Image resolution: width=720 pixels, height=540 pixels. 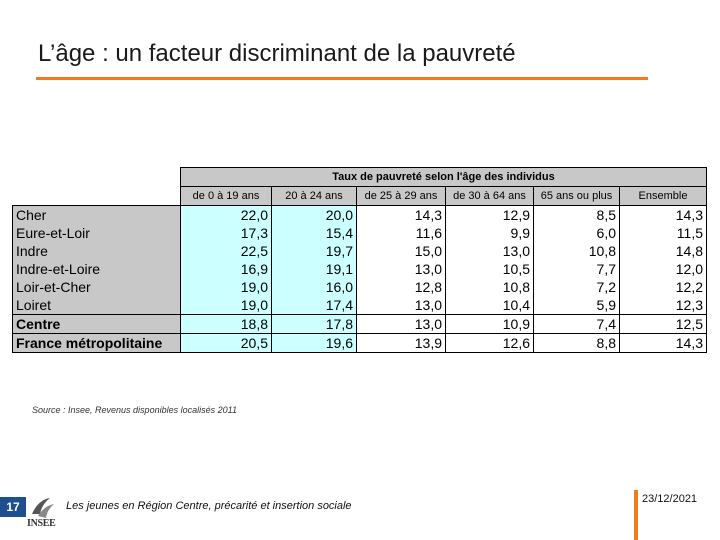 I want to click on table-cell: 18,8, so click(x=226, y=324).